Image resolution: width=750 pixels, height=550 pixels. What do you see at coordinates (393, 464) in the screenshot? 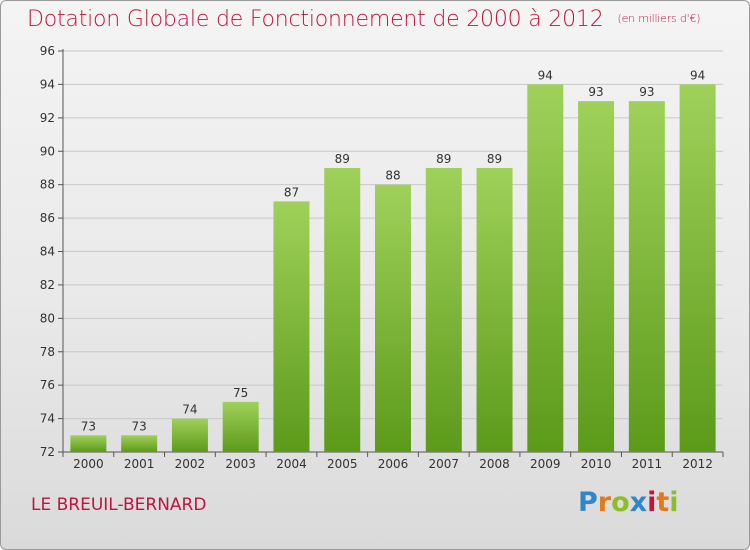
I see `x-tick-label-2006: 2006` at bounding box center [393, 464].